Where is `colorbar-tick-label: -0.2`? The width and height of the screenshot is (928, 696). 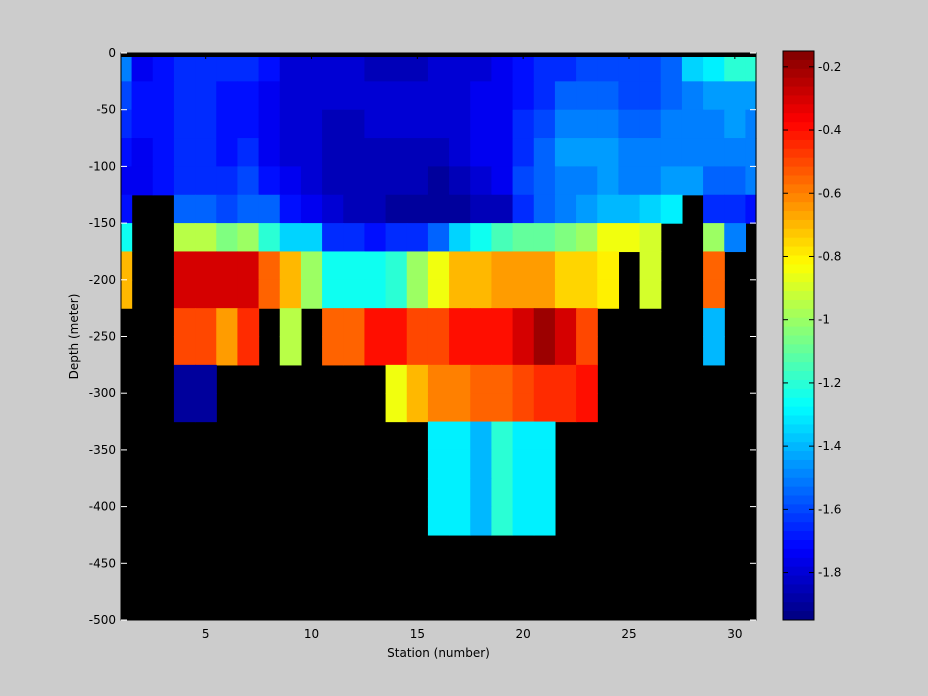
colorbar-tick-label: -0.2 is located at coordinates (829, 67).